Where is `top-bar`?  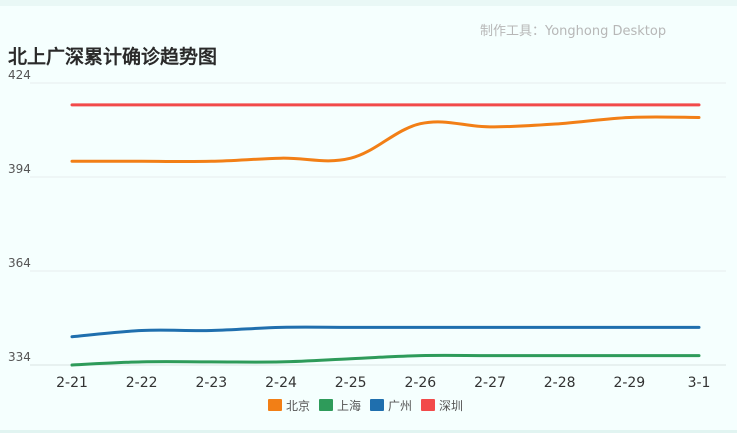
top-bar is located at coordinates (368, 3).